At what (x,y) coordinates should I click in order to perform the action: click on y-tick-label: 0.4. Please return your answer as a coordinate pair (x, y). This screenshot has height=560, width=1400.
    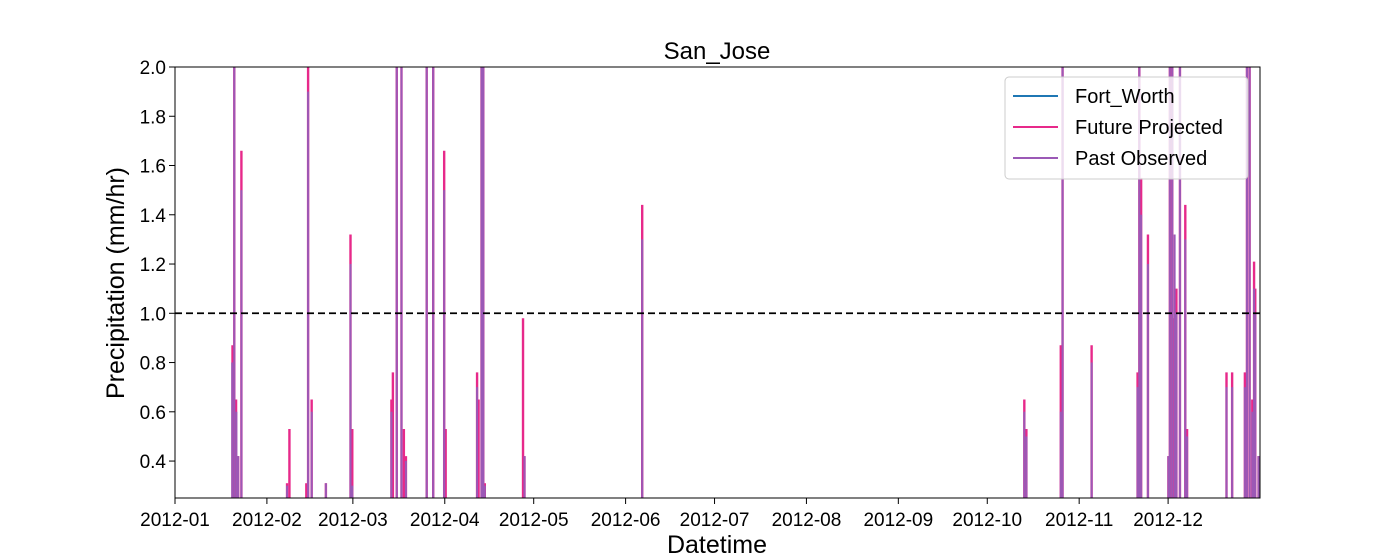
    Looking at the image, I should click on (153, 462).